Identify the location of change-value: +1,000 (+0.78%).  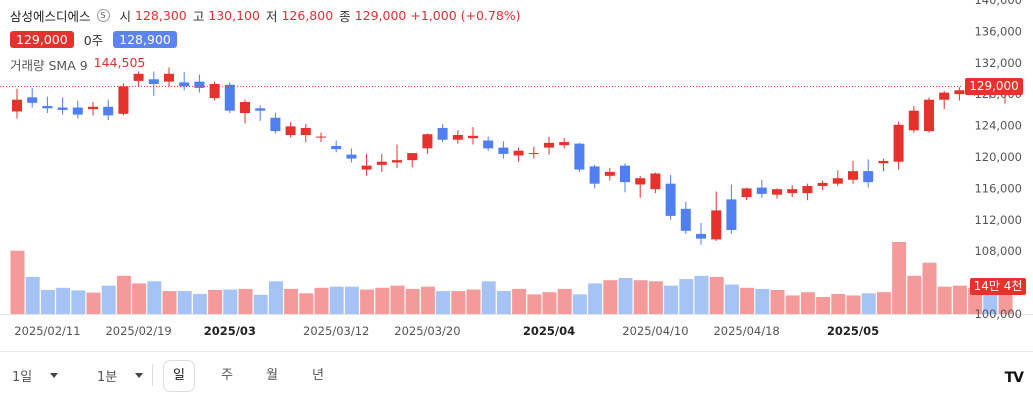
(465, 15).